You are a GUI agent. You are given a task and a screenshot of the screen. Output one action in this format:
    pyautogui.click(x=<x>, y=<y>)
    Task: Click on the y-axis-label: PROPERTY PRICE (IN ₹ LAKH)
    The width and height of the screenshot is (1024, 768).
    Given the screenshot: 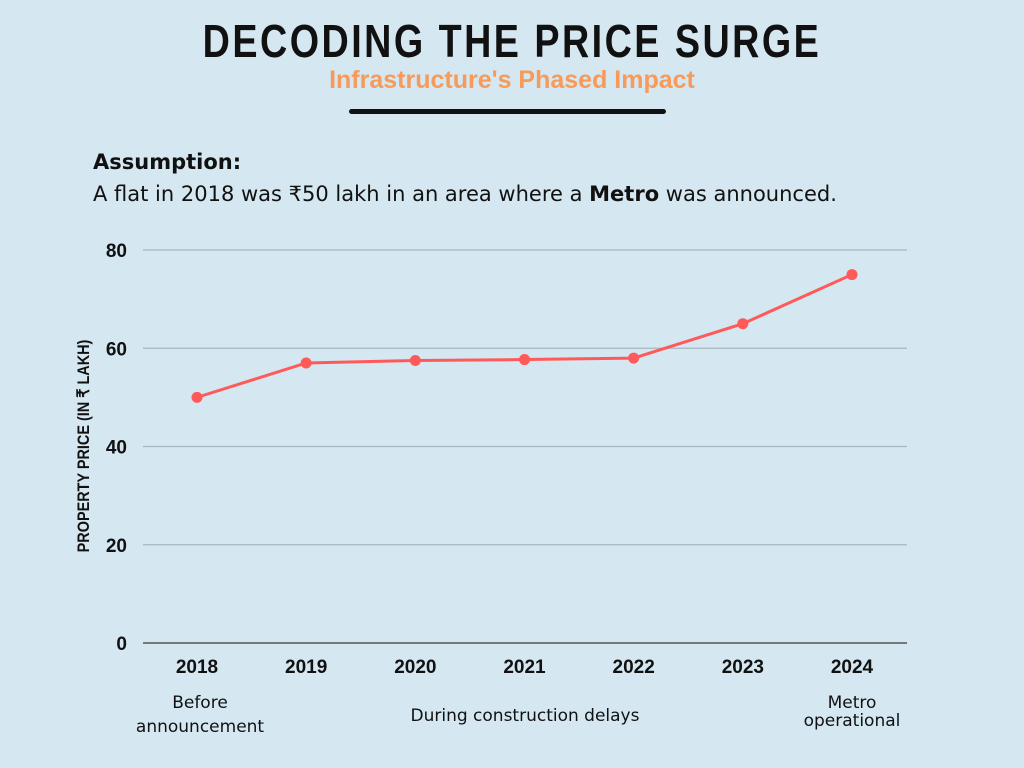 What is the action you would take?
    pyautogui.click(x=84, y=446)
    